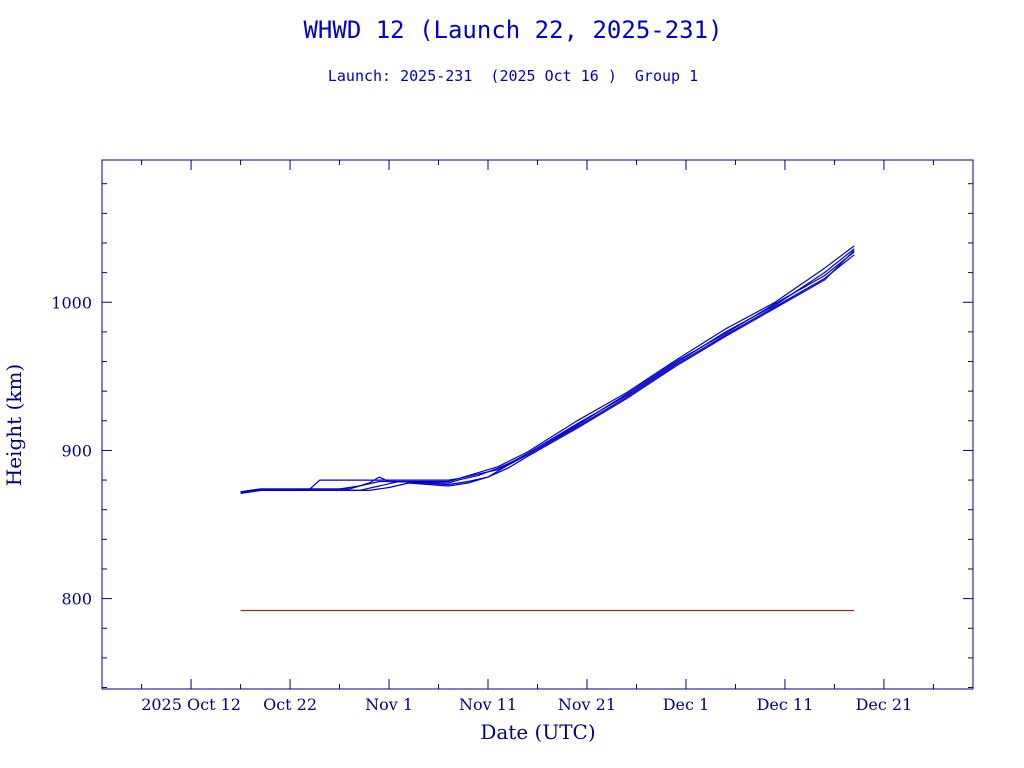  I want to click on y-tick-label: 800, so click(76, 599).